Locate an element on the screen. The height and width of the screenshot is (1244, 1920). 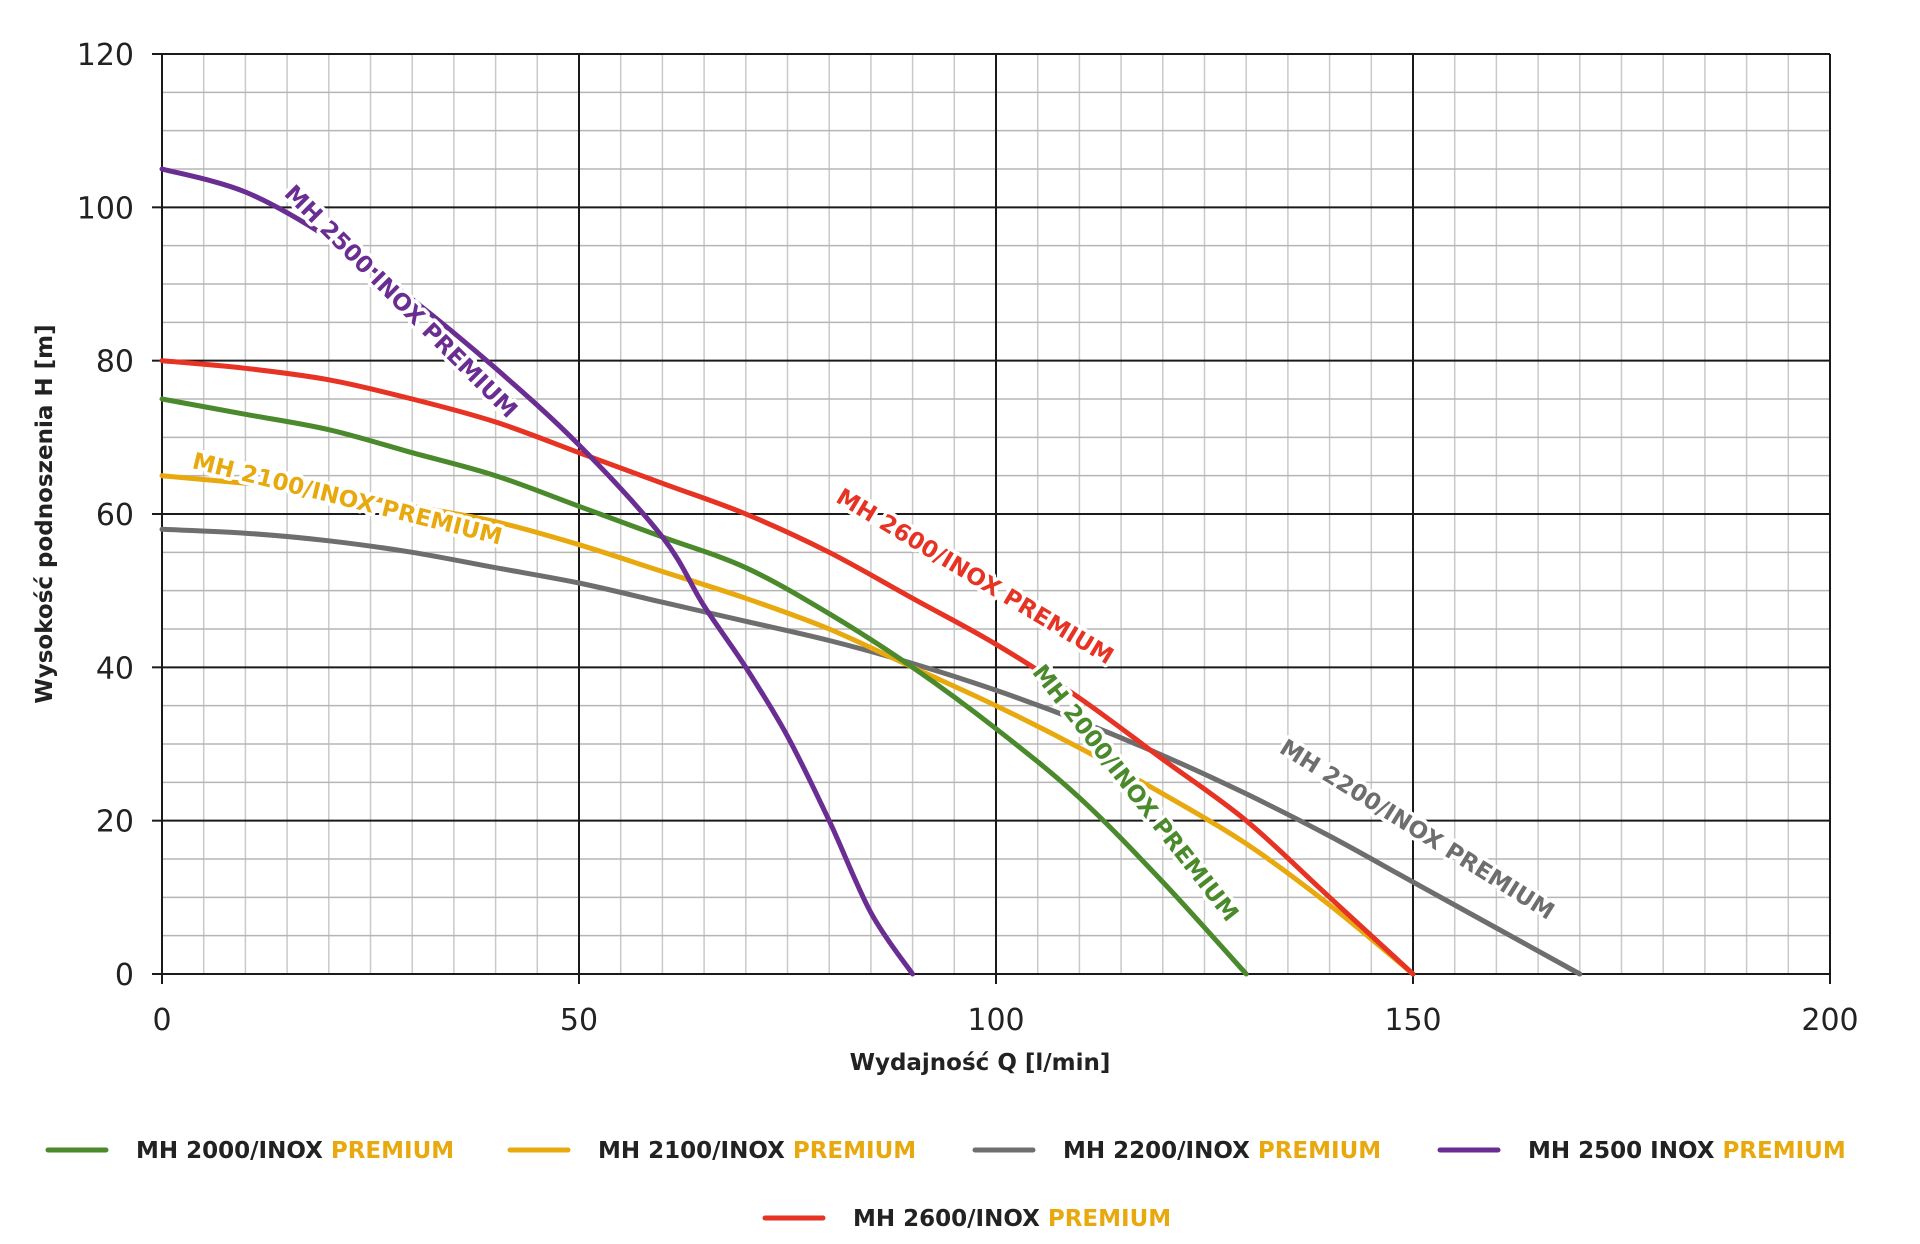
y-axis-title: Wysokość podnoszenia H [m] is located at coordinates (45, 513).